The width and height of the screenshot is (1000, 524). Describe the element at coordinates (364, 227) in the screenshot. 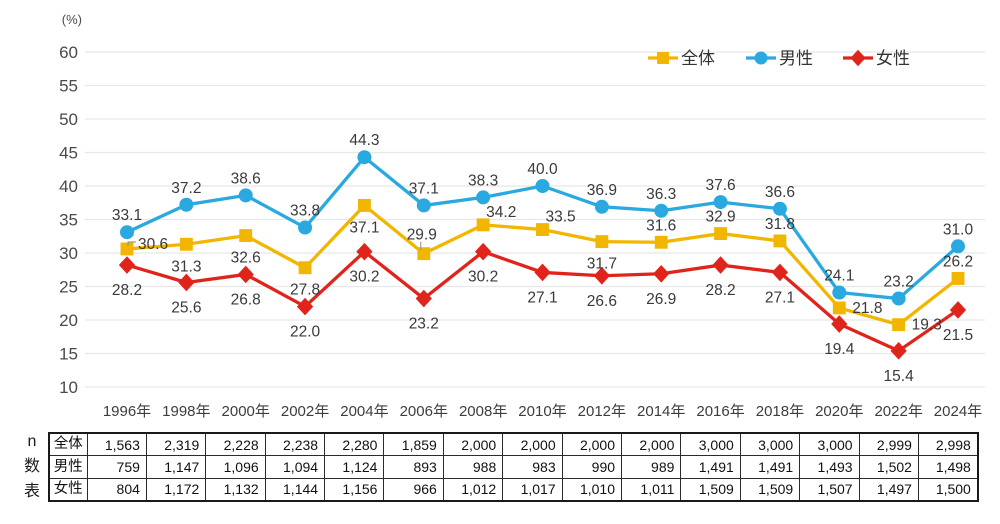

I see `data-label-total: 37.1` at that location.